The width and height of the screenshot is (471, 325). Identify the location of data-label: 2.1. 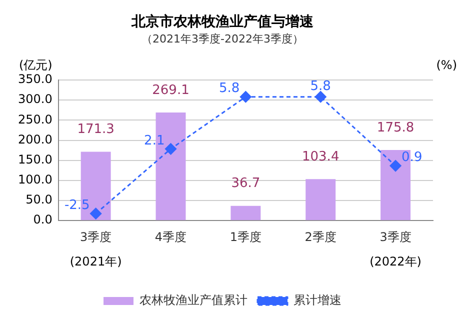
(154, 140).